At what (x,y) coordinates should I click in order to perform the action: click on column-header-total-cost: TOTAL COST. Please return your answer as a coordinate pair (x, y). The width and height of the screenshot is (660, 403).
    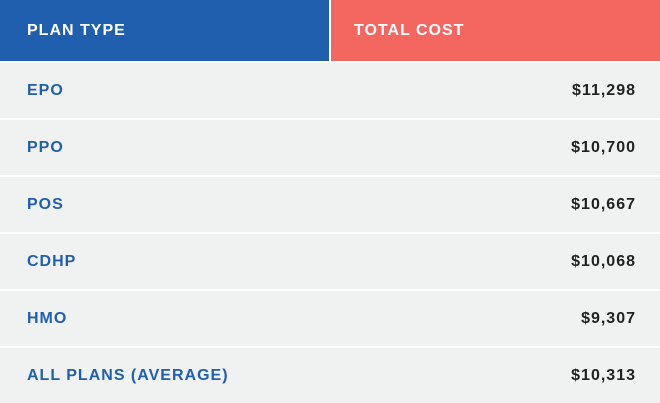
    Looking at the image, I should click on (495, 30).